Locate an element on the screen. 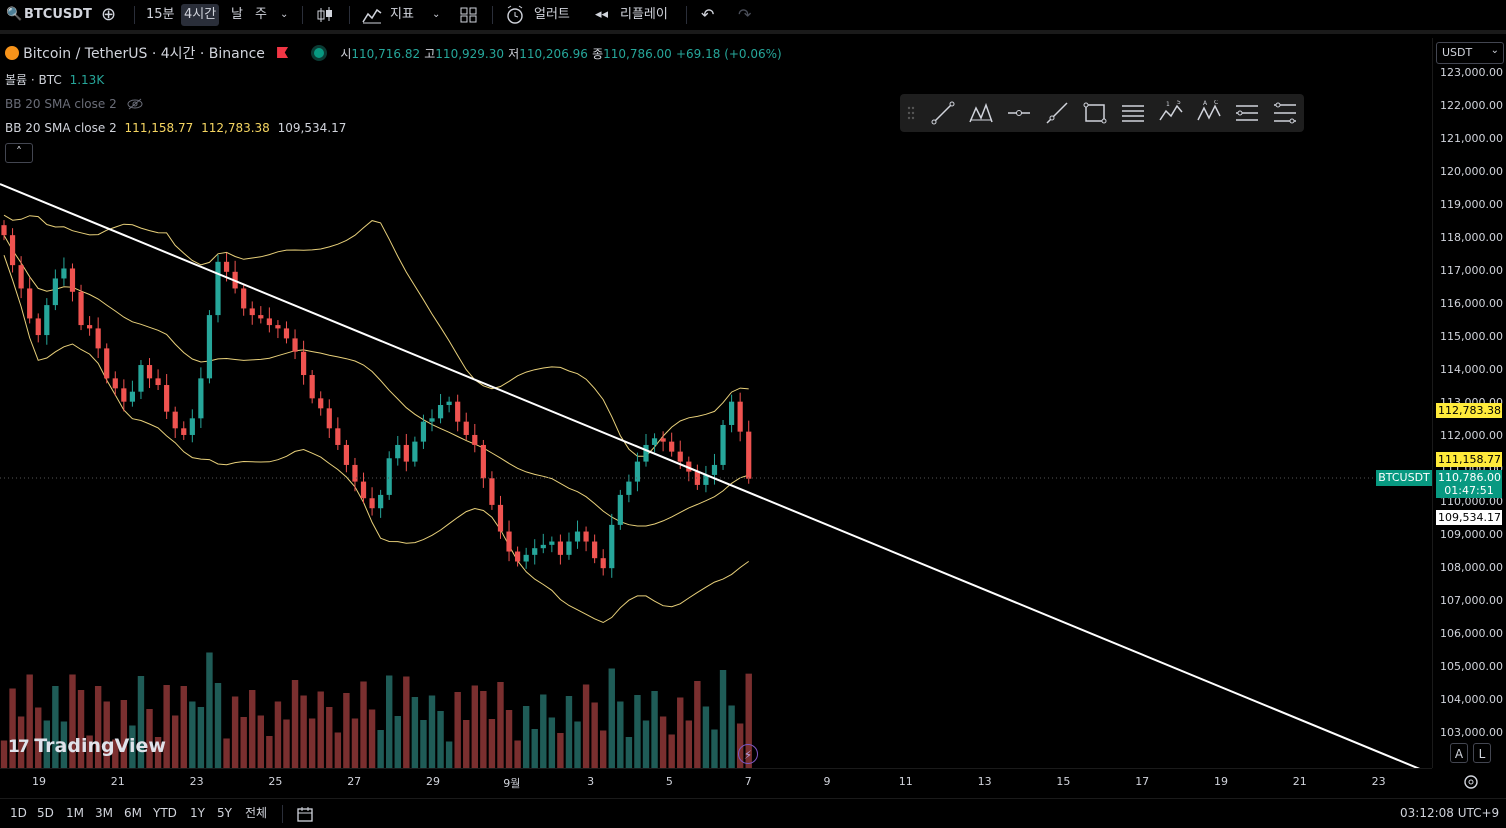 The image size is (1506, 828). svg-text: 5 is located at coordinates (1179, 103).